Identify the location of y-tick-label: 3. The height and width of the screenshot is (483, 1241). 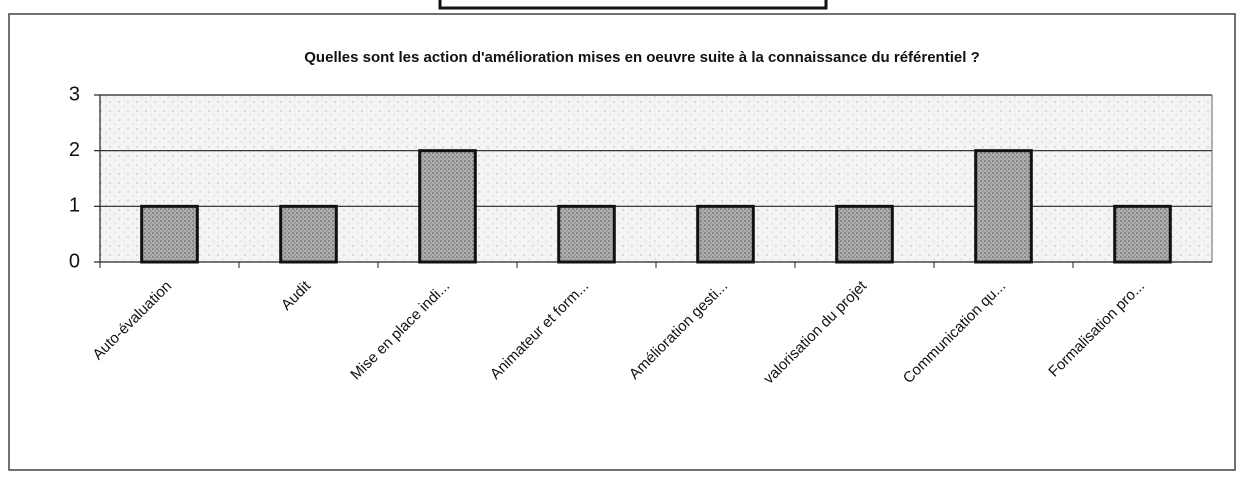
(74, 94).